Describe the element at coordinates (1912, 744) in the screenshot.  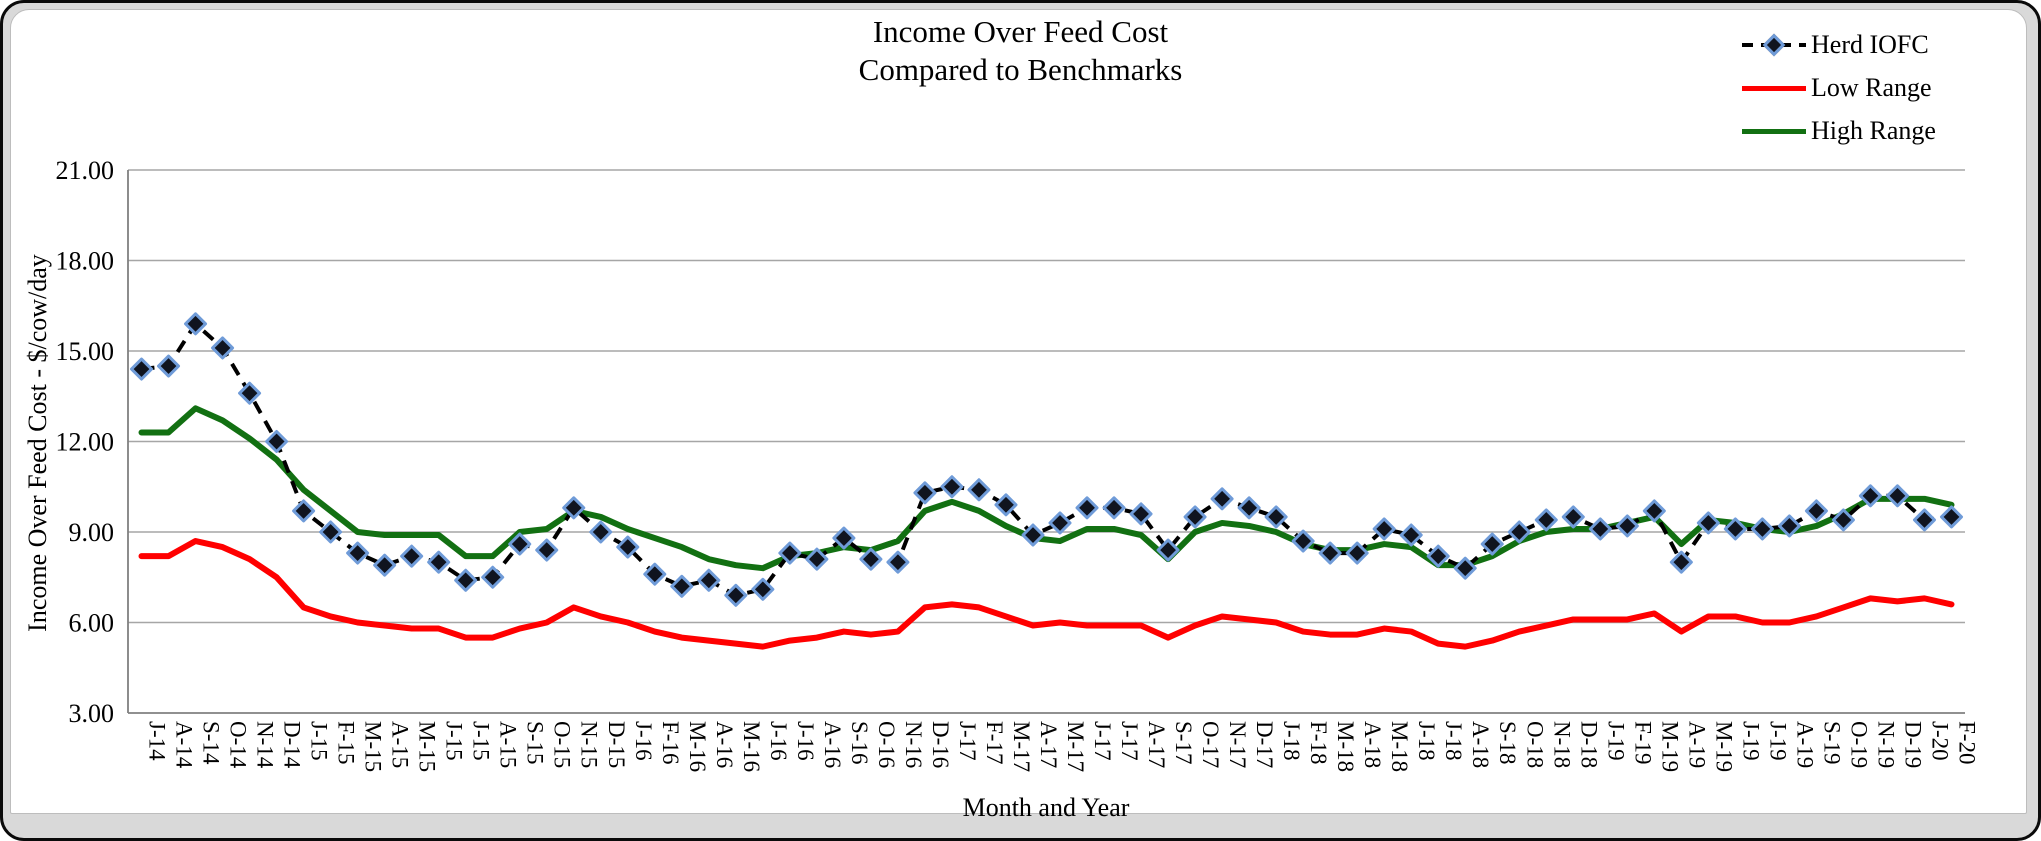
I see `x-tick-label: D-19` at that location.